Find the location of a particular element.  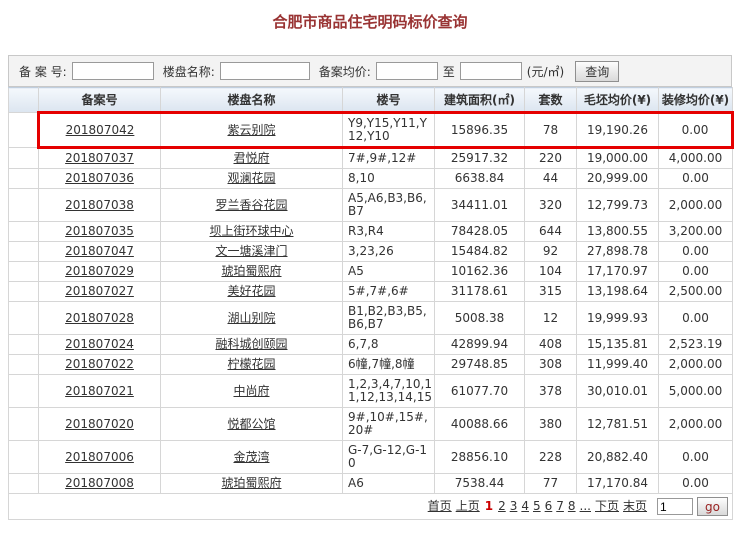

decor-price-cell: 2,500.00 is located at coordinates (695, 291).